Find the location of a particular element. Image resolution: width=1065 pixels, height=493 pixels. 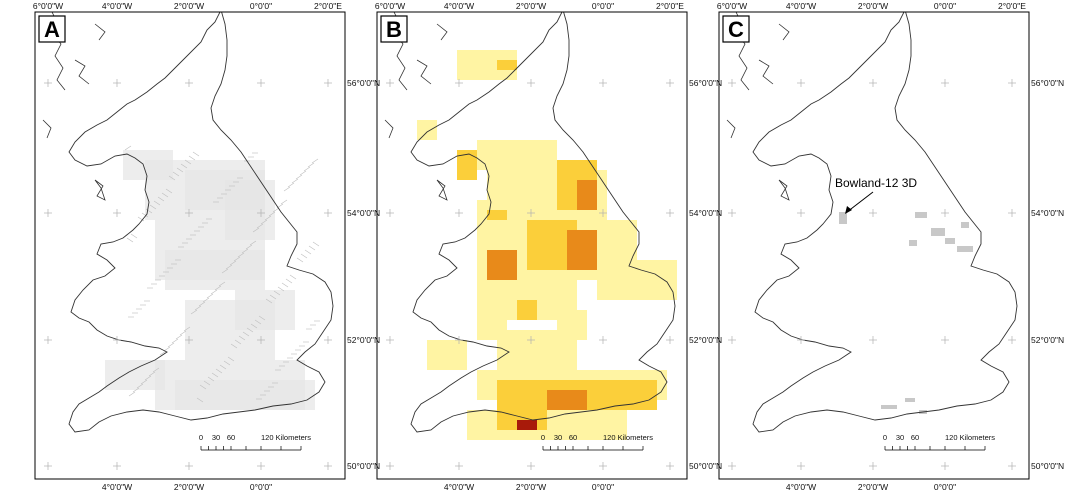

survey-area is located at coordinates (965, 249).